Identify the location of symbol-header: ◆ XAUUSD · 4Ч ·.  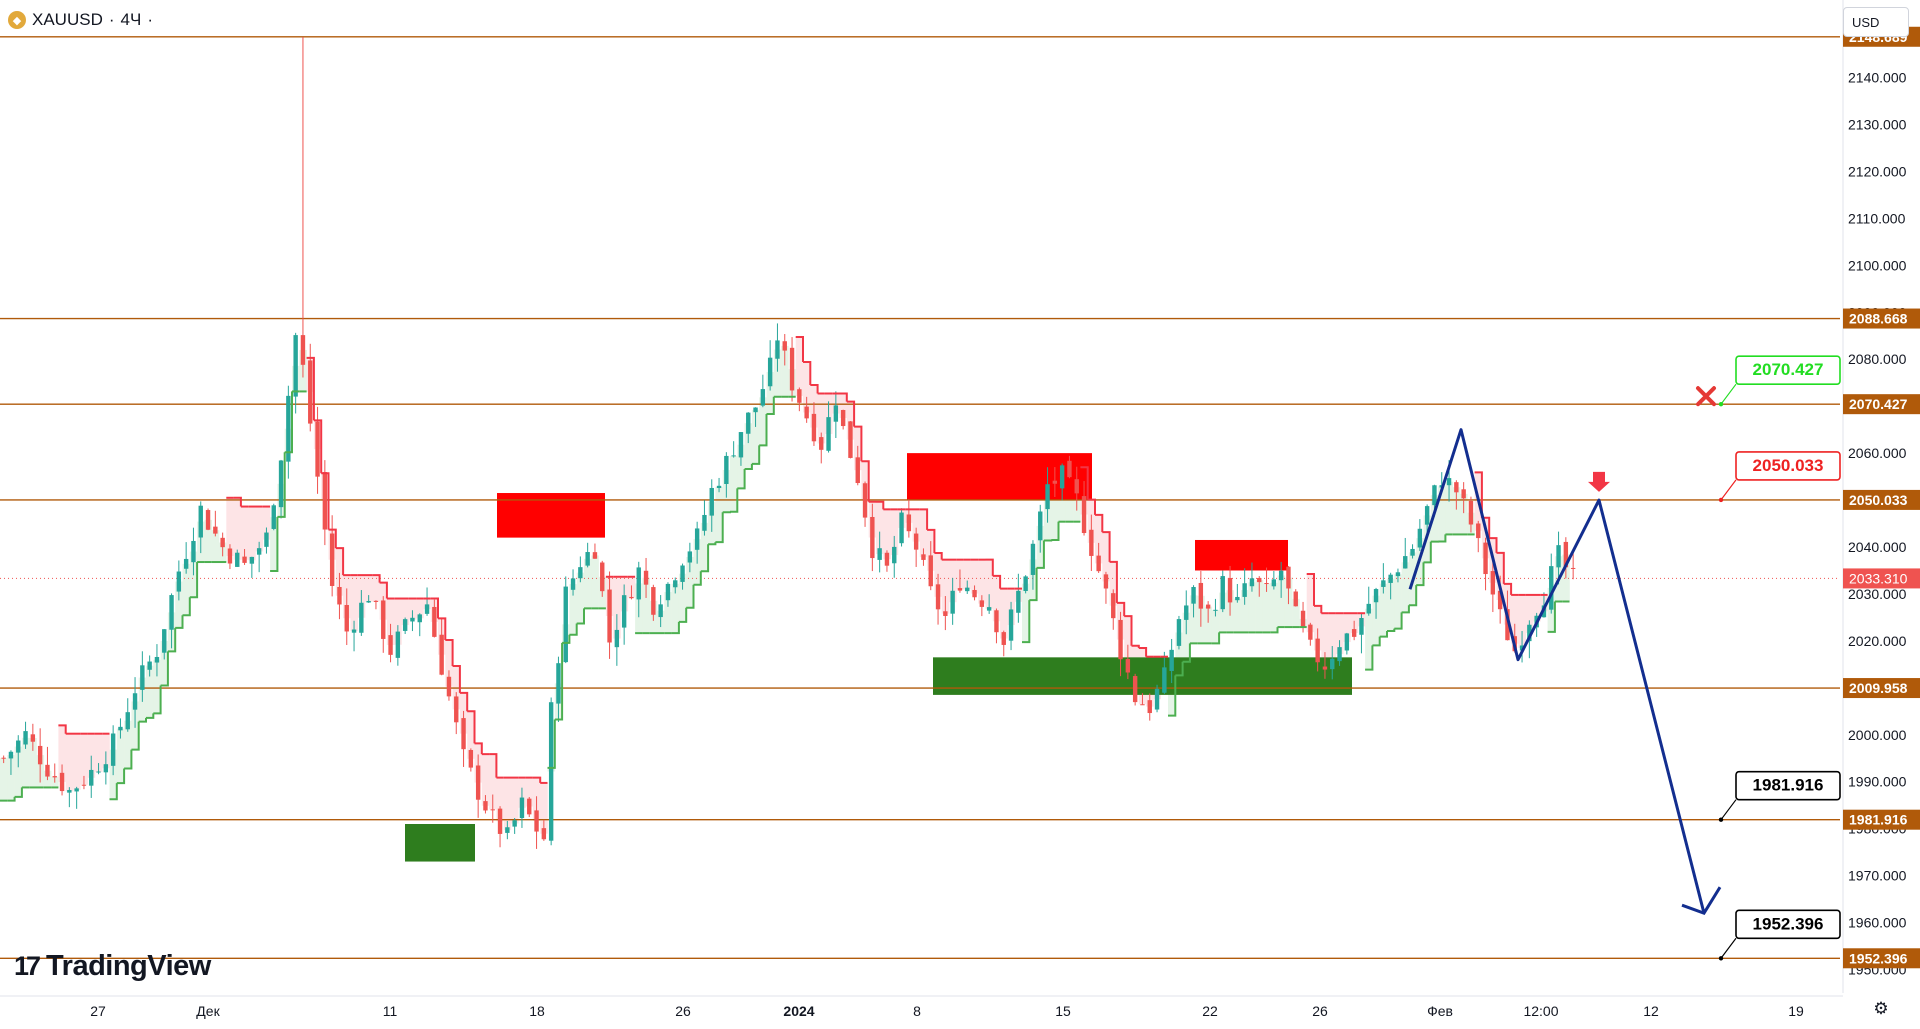
(80, 20).